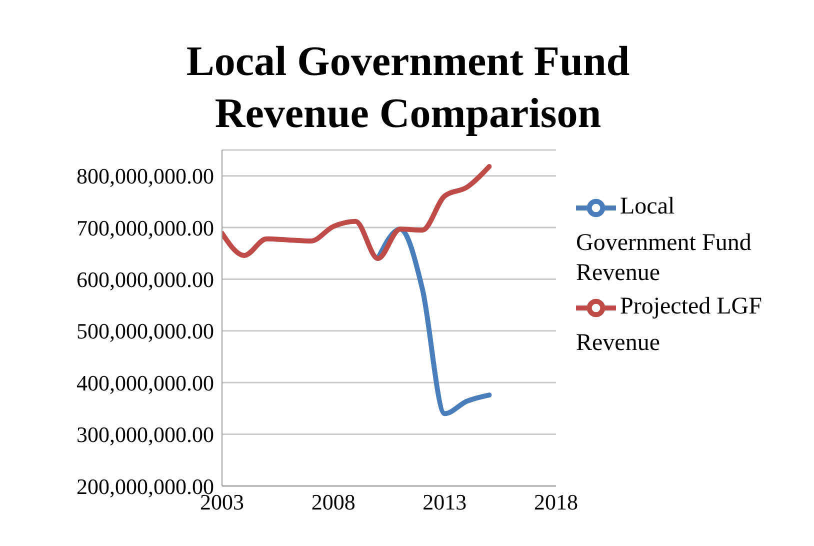 This screenshot has height=546, width=814. I want to click on y-tick-label: 300,000,000.00, so click(145, 435).